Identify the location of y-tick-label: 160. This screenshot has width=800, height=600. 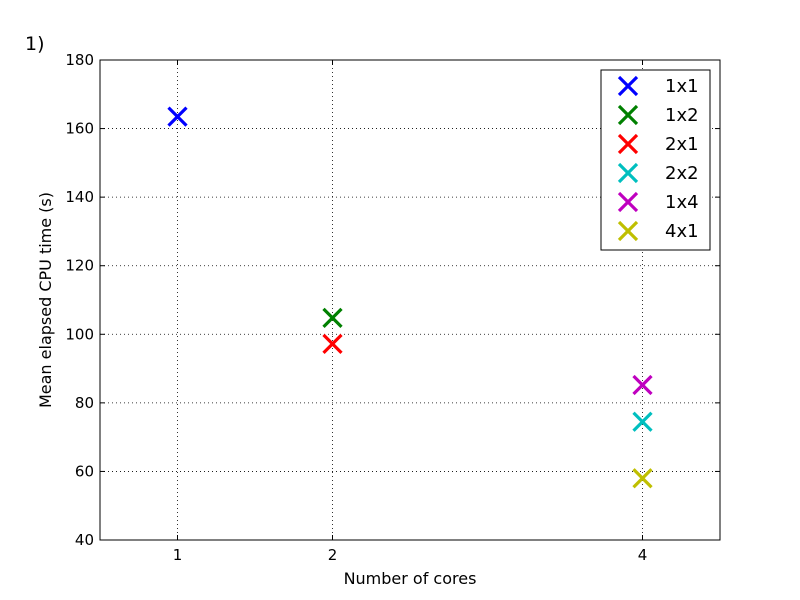
(79, 129).